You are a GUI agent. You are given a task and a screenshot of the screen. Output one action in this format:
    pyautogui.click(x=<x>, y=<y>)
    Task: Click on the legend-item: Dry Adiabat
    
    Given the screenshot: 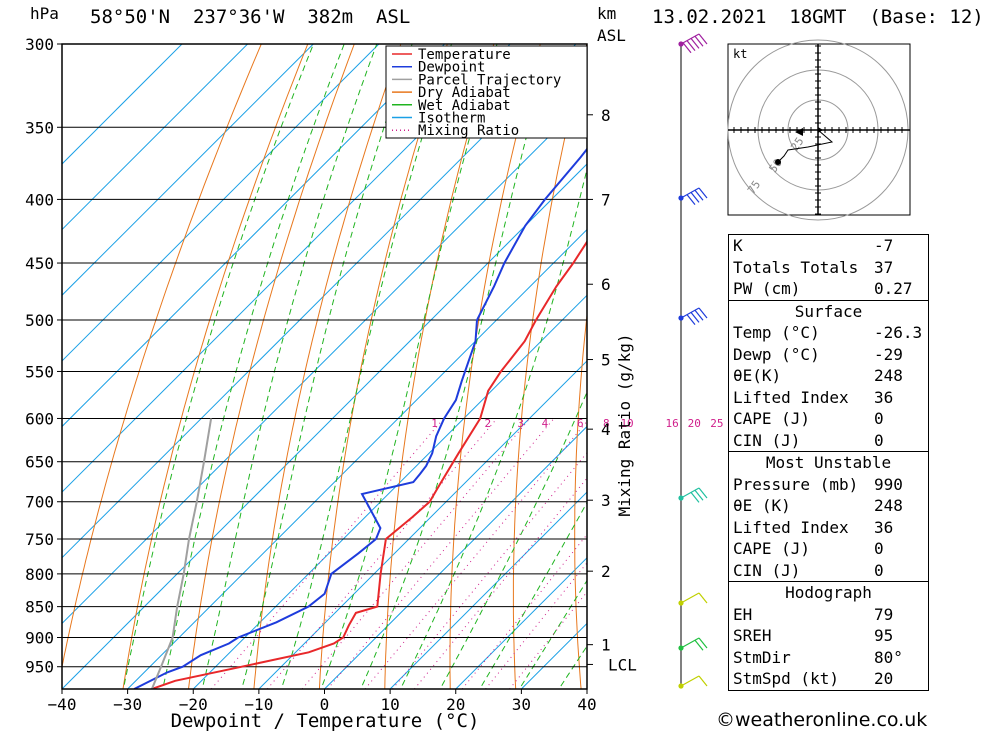 What is the action you would take?
    pyautogui.click(x=464, y=93)
    